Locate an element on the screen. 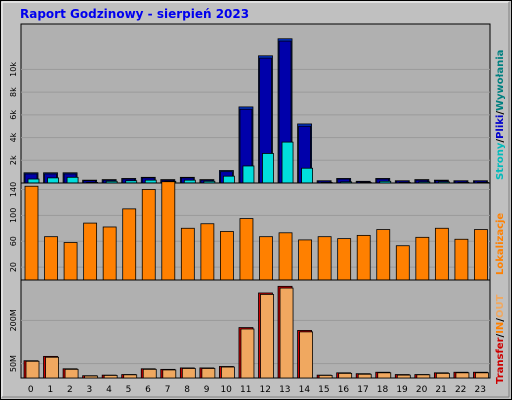 Image resolution: width=512 pixels, height=405 pixels. x-tick-label: 10 is located at coordinates (226, 390).